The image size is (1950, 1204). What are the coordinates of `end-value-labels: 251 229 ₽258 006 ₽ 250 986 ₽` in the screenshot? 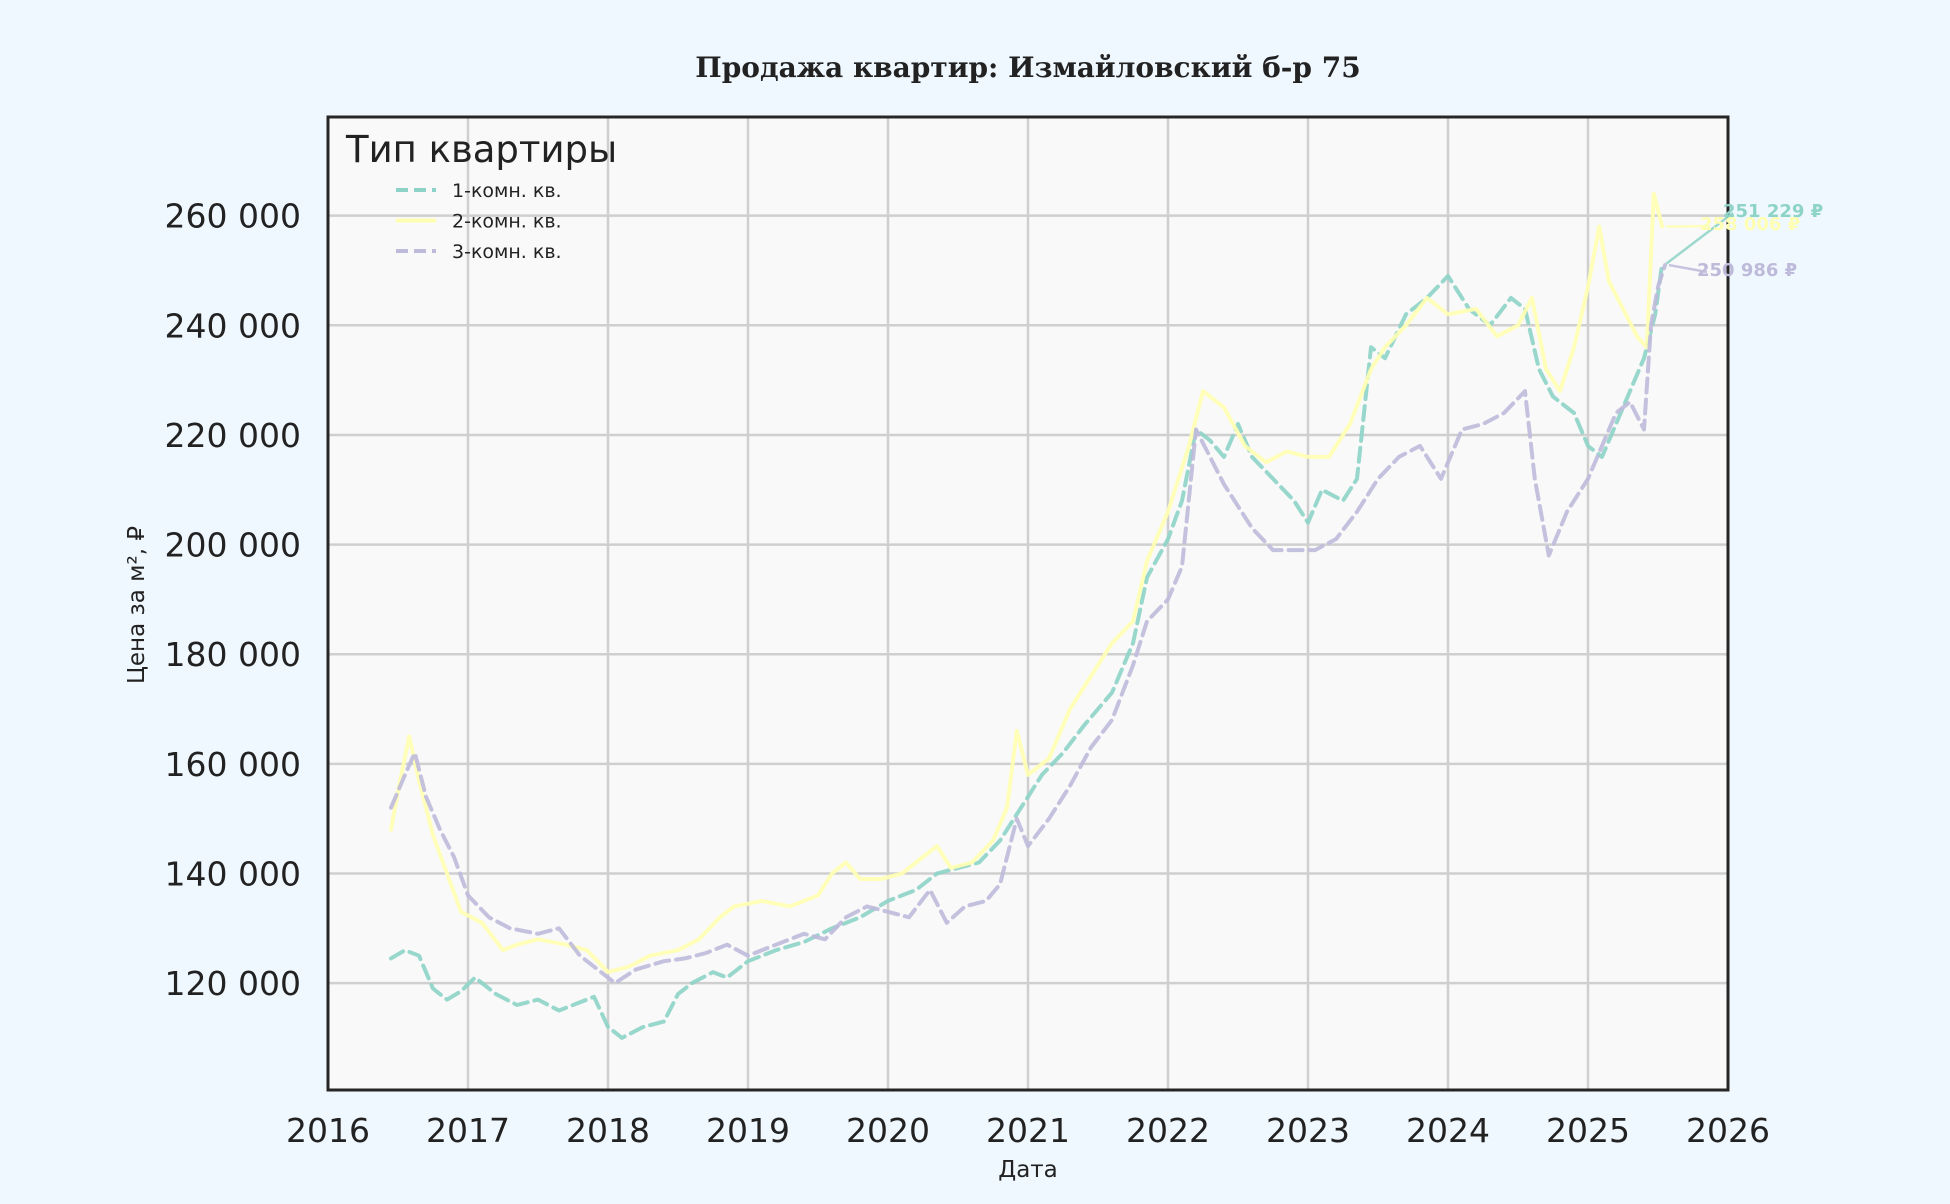 It's located at (1744, 241).